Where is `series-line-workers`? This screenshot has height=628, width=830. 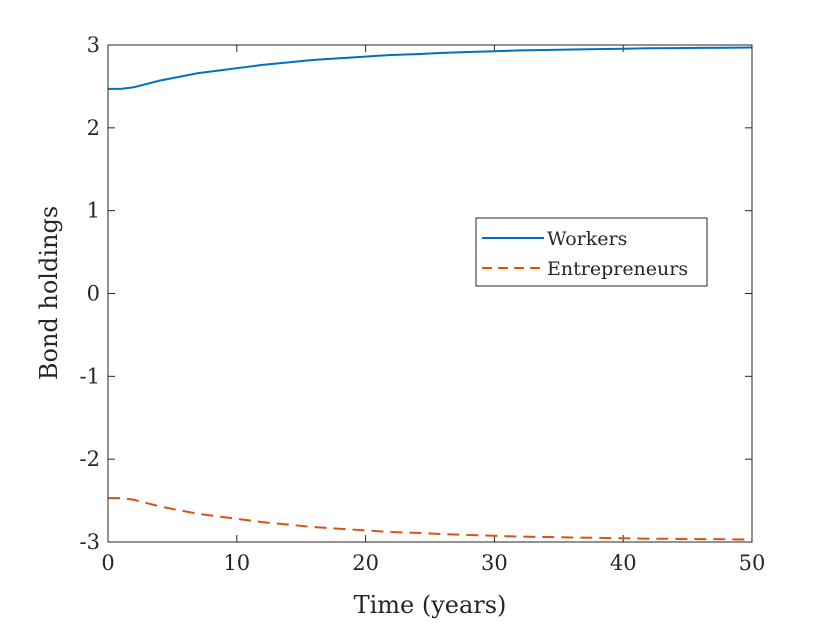
series-line-workers is located at coordinates (430, 68).